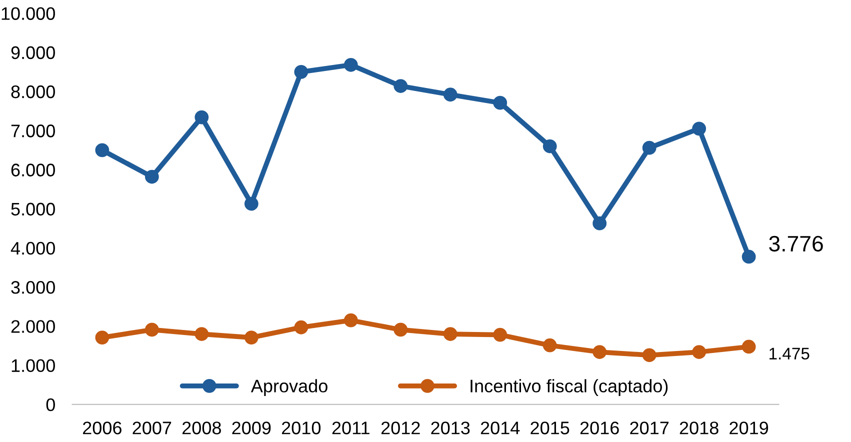 This screenshot has height=442, width=851. What do you see at coordinates (33, 326) in the screenshot?
I see `y-tick-label: 2.000` at bounding box center [33, 326].